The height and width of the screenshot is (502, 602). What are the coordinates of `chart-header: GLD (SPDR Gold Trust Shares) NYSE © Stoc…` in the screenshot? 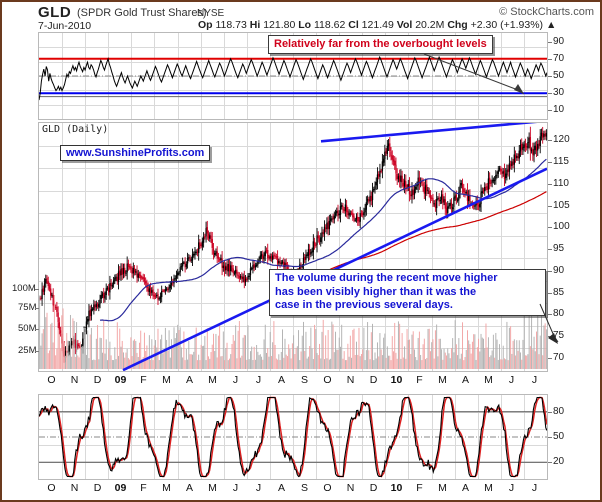 It's located at (301, 17).